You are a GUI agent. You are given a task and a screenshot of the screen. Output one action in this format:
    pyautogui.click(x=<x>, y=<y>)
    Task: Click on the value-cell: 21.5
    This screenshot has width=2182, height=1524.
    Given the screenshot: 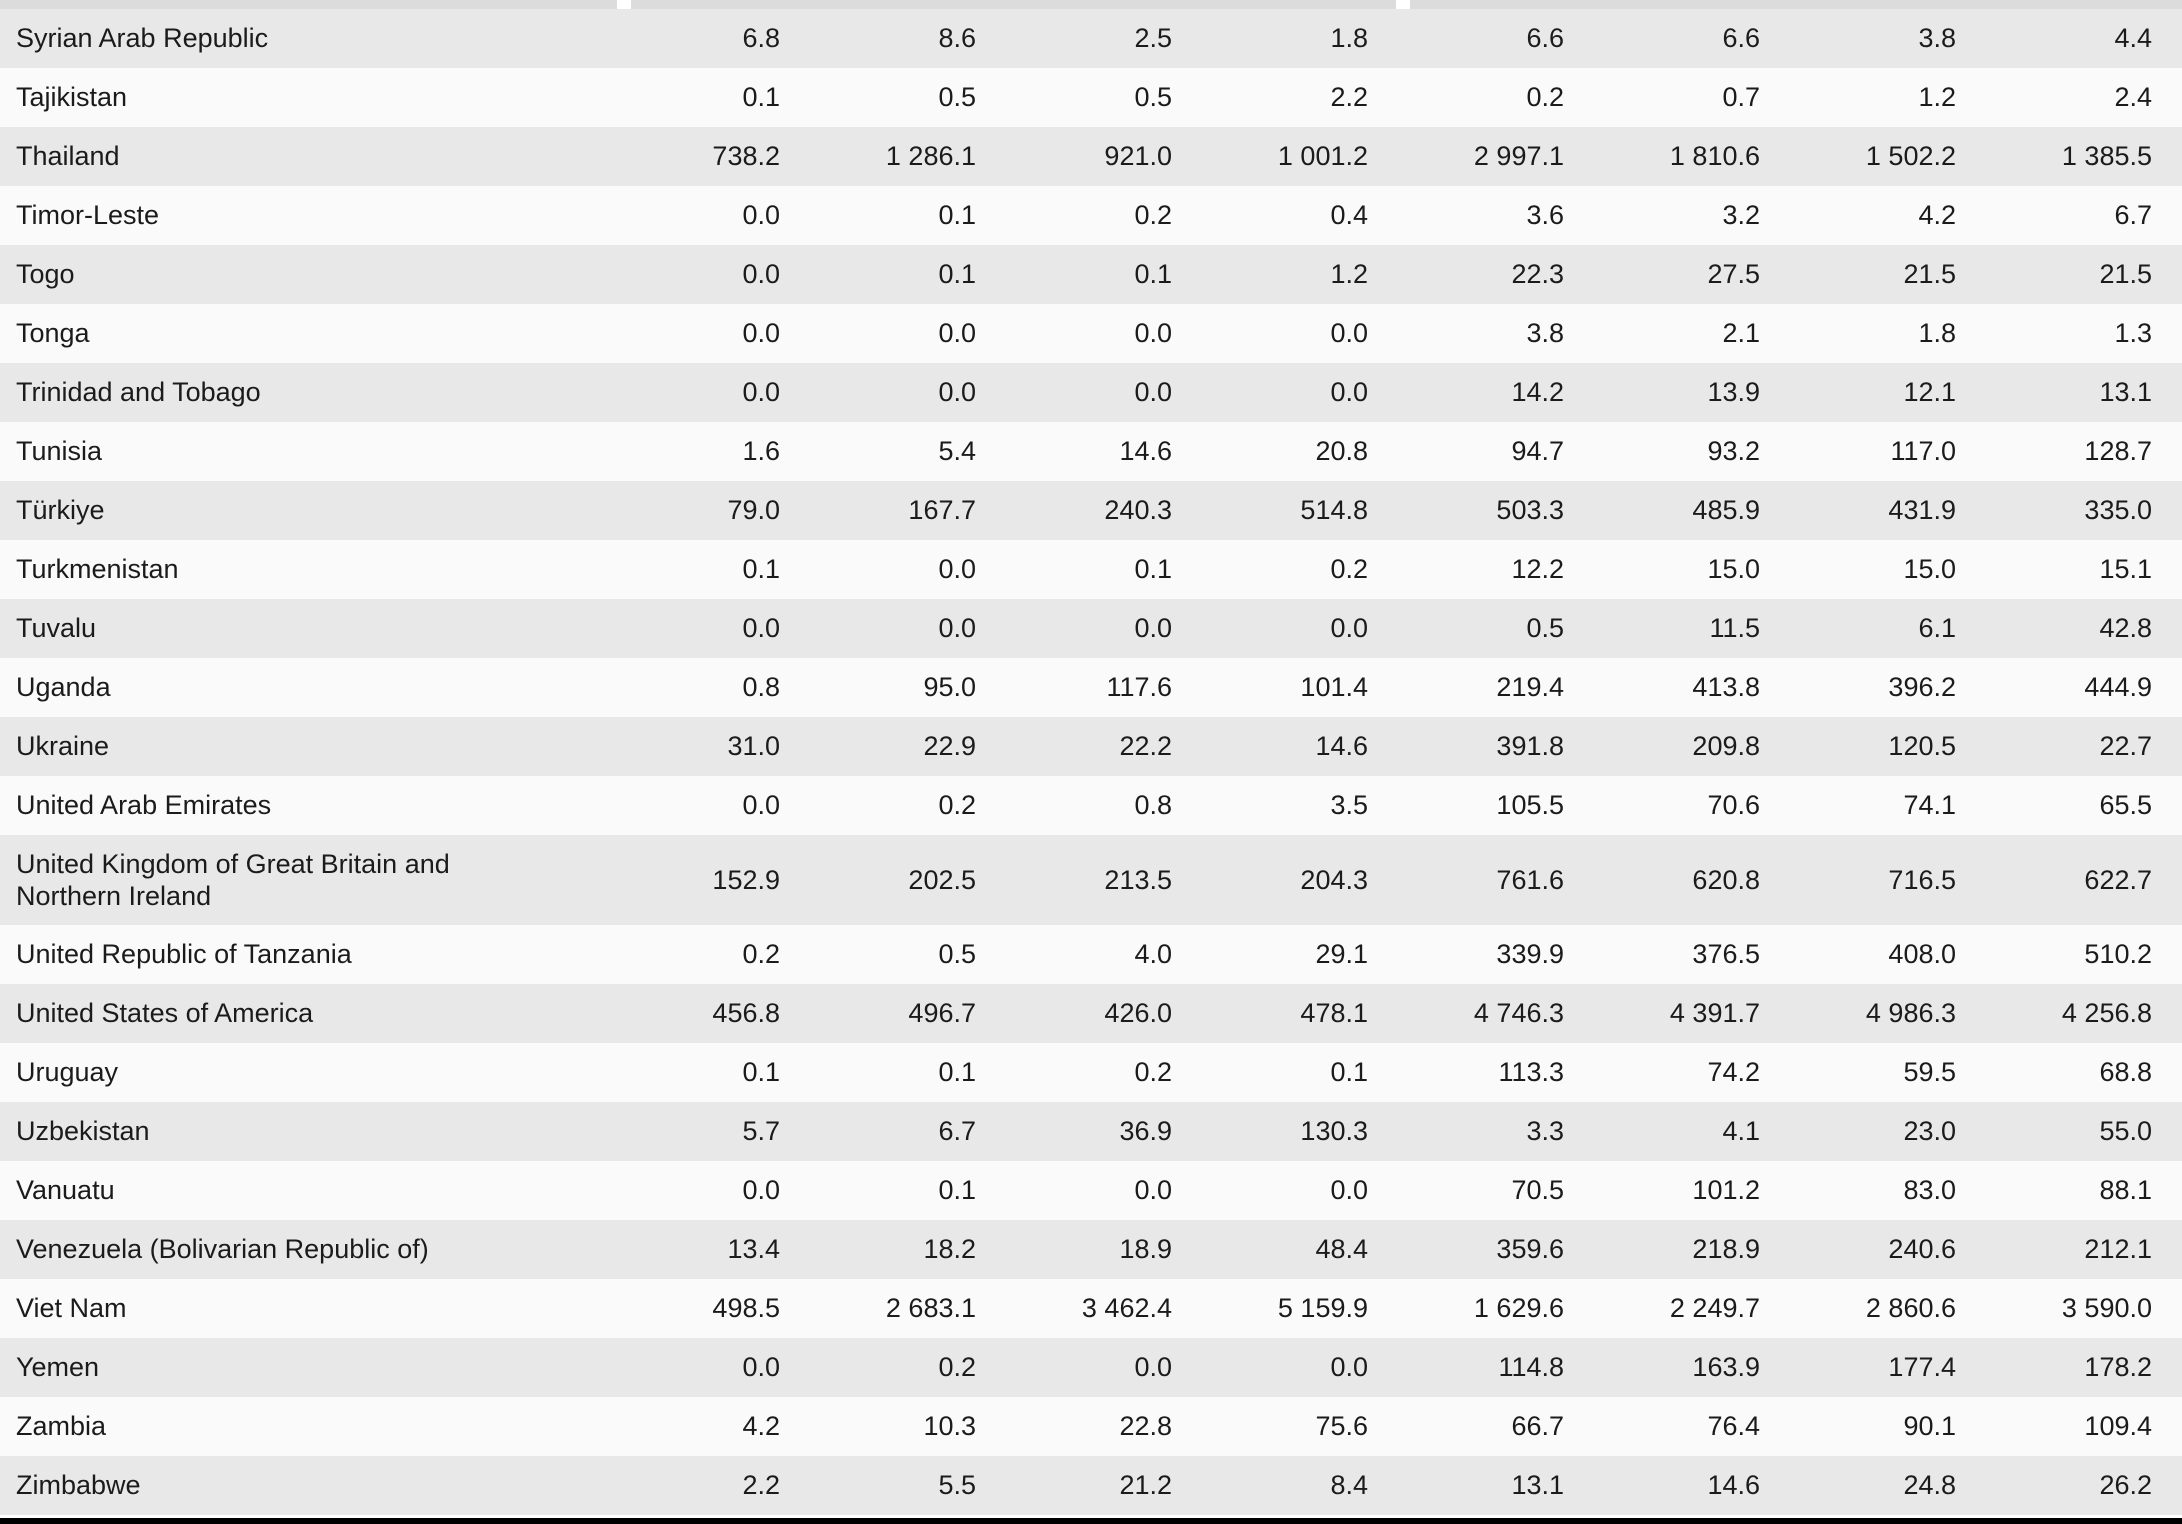 What is the action you would take?
    pyautogui.click(x=2125, y=274)
    